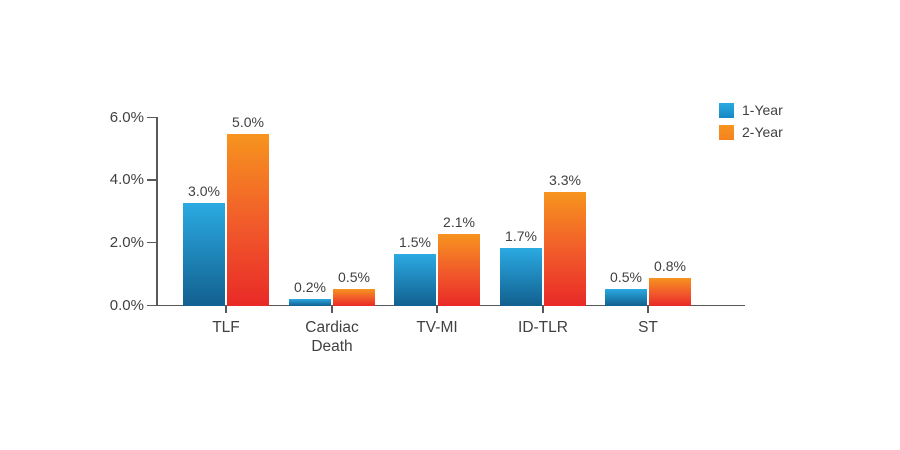 The height and width of the screenshot is (450, 900). Describe the element at coordinates (126, 180) in the screenshot. I see `y-tick-label-2: 4.0%` at that location.